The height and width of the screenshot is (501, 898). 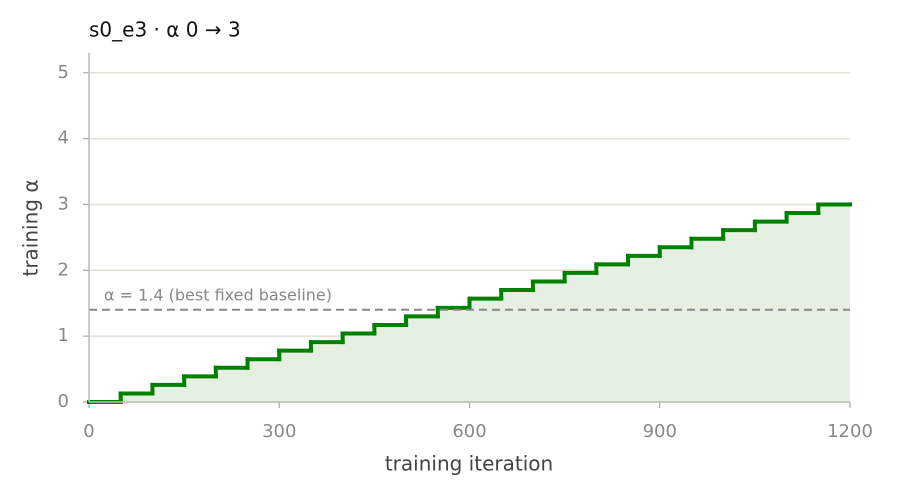 What do you see at coordinates (88, 431) in the screenshot?
I see `x-tick-label: 0` at bounding box center [88, 431].